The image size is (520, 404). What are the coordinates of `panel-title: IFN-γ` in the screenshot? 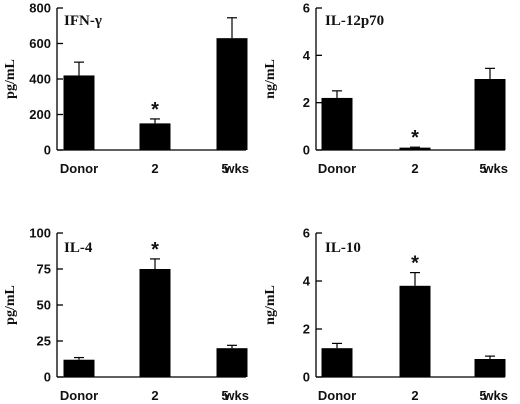 It's located at (83, 21).